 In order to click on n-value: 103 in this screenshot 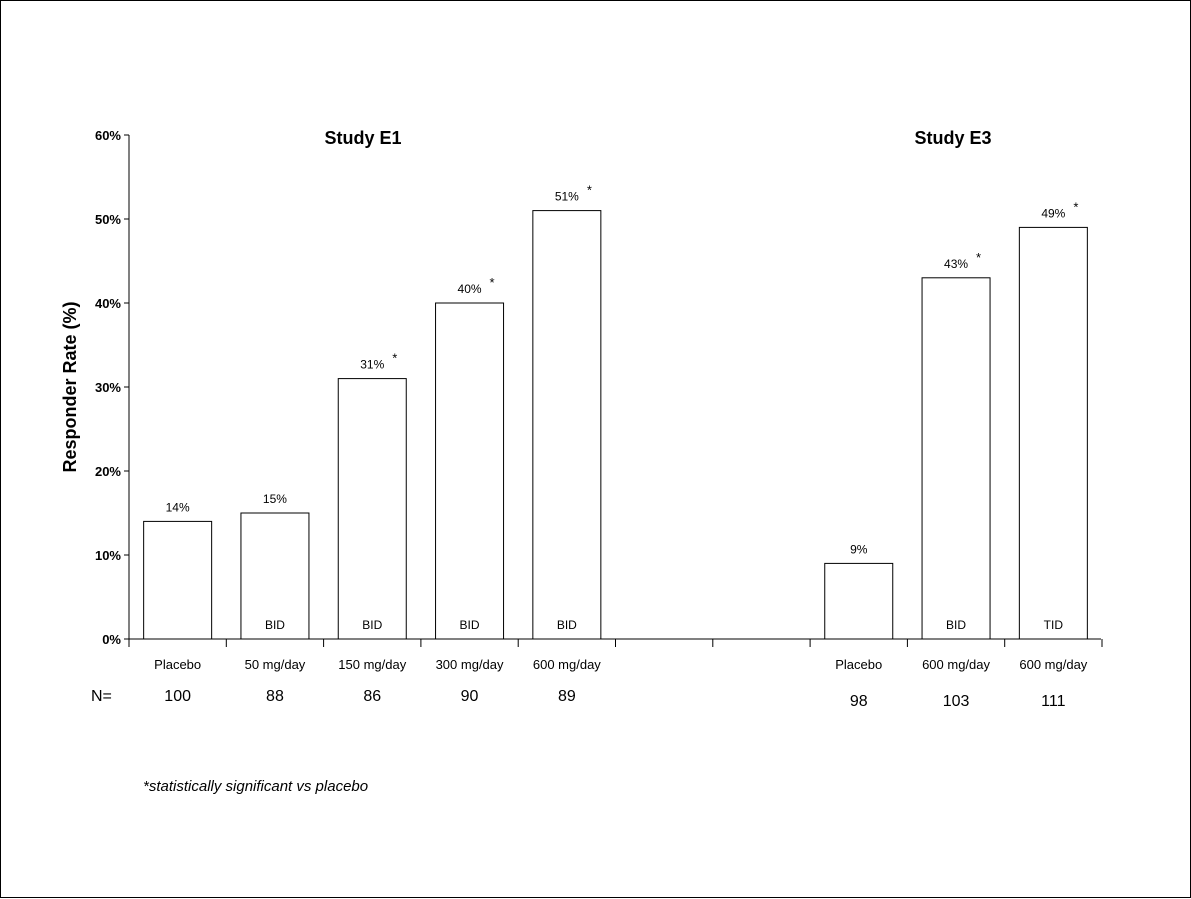, I will do `click(956, 701)`.